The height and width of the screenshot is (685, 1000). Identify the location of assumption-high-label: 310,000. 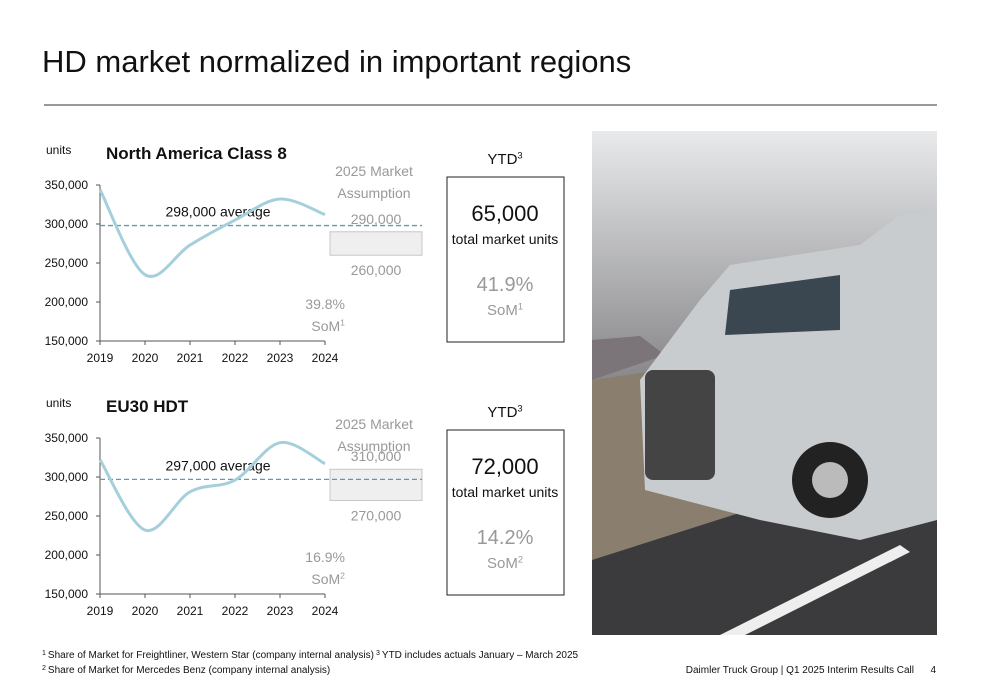
(376, 456).